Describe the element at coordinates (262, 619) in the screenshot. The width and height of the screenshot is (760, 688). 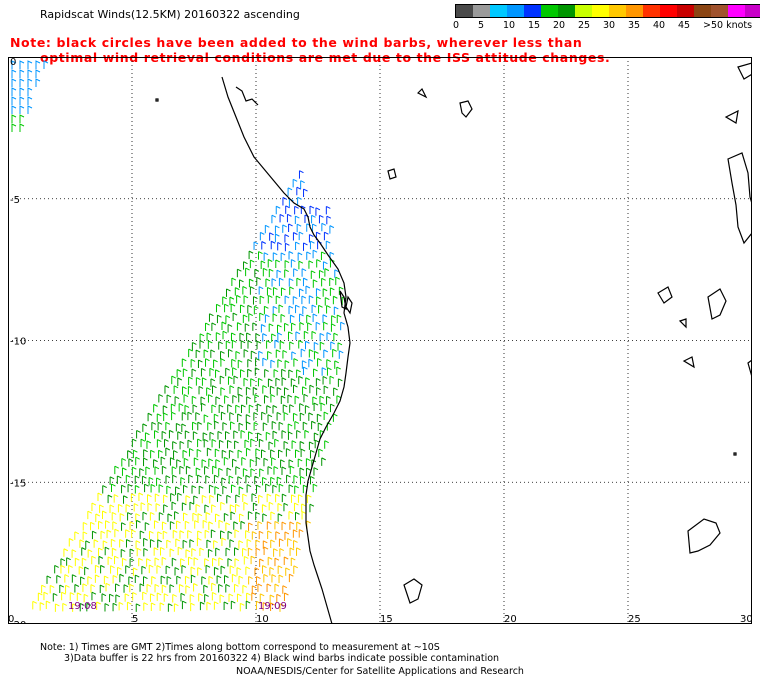
I see `x-tick-label: 10` at that location.